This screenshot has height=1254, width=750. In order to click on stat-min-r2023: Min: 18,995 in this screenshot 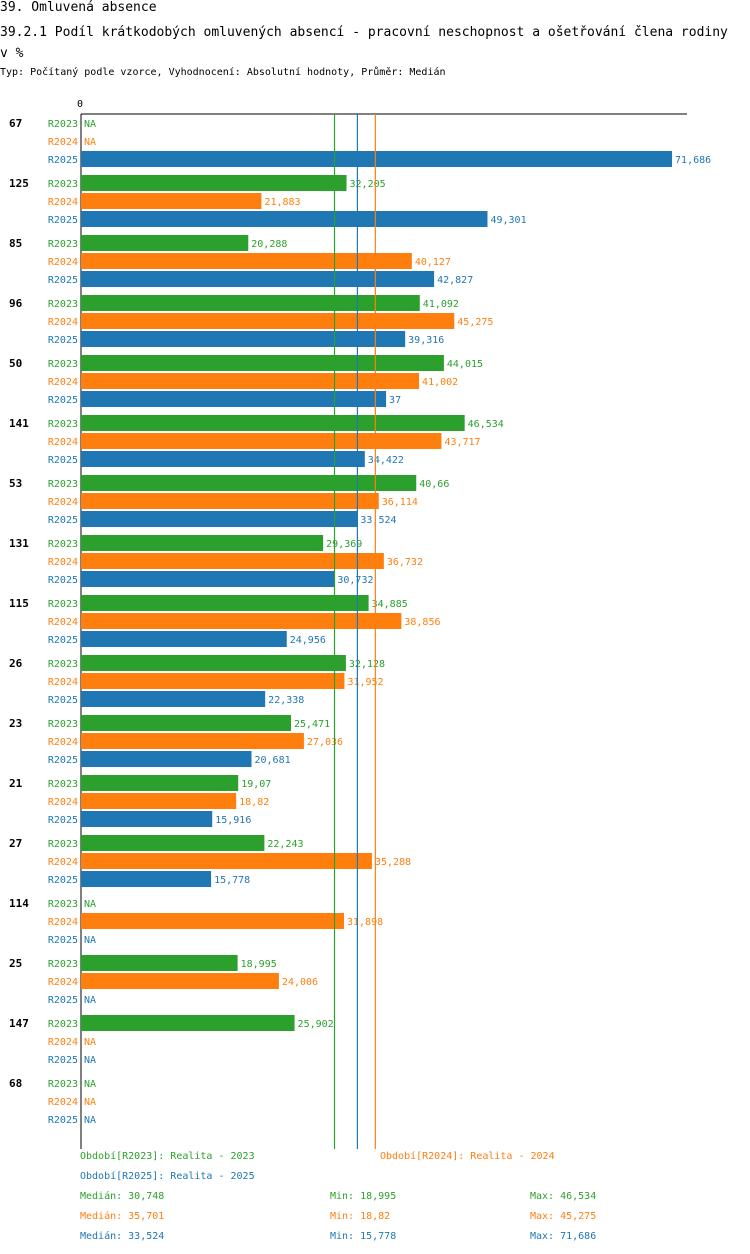, I will do `click(363, 1196)`.